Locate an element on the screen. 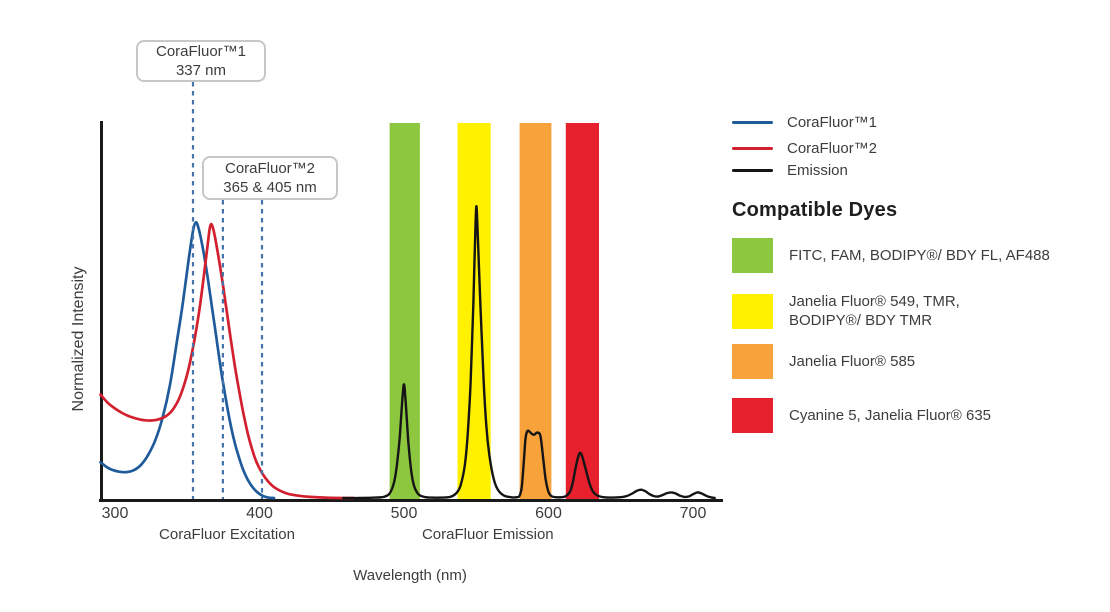 The image size is (1110, 612). legend-item-corafluor1: CoraFluor™1 is located at coordinates (804, 122).